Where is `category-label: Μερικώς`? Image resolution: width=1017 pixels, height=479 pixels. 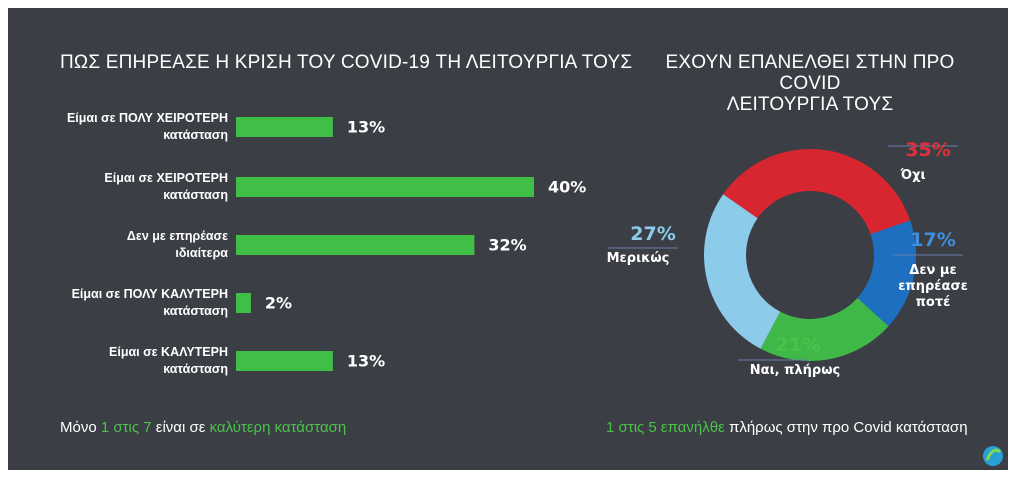
category-label: Μερικώς is located at coordinates (638, 258).